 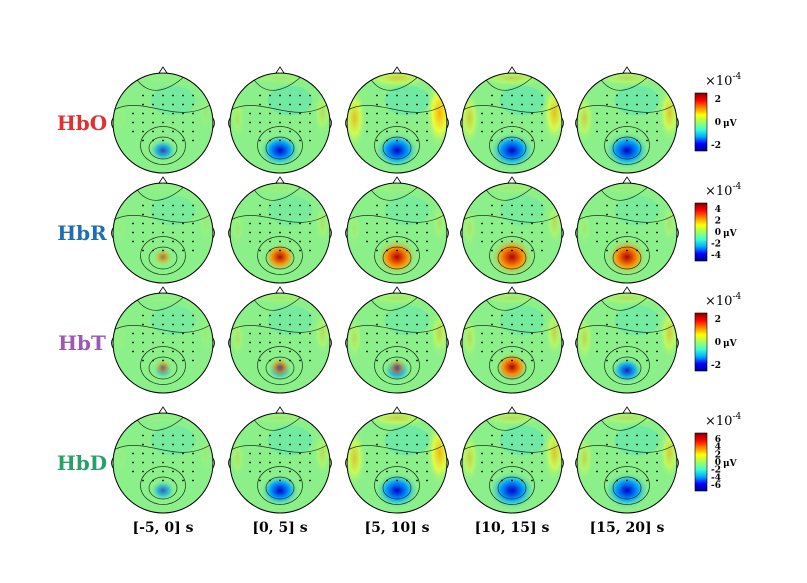 What do you see at coordinates (279, 528) in the screenshot?
I see `column-label: [0, 5] s` at bounding box center [279, 528].